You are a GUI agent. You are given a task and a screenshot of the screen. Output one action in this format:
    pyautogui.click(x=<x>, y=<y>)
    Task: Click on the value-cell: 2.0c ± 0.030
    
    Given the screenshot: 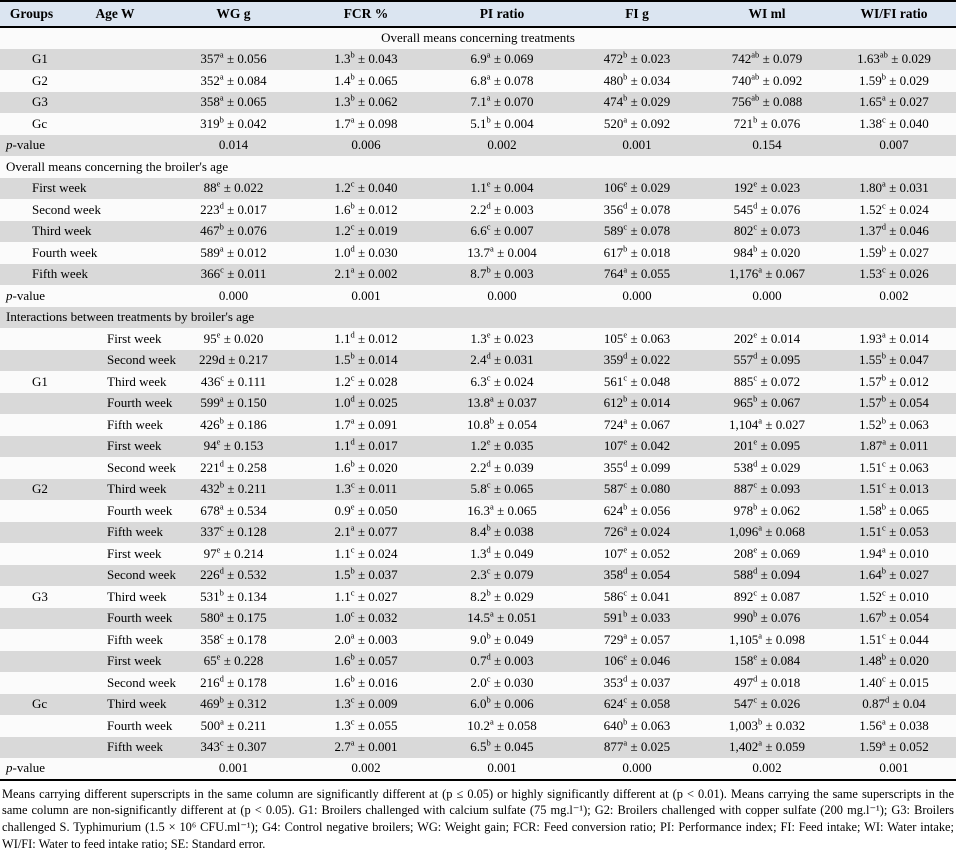 What is the action you would take?
    pyautogui.click(x=502, y=681)
    